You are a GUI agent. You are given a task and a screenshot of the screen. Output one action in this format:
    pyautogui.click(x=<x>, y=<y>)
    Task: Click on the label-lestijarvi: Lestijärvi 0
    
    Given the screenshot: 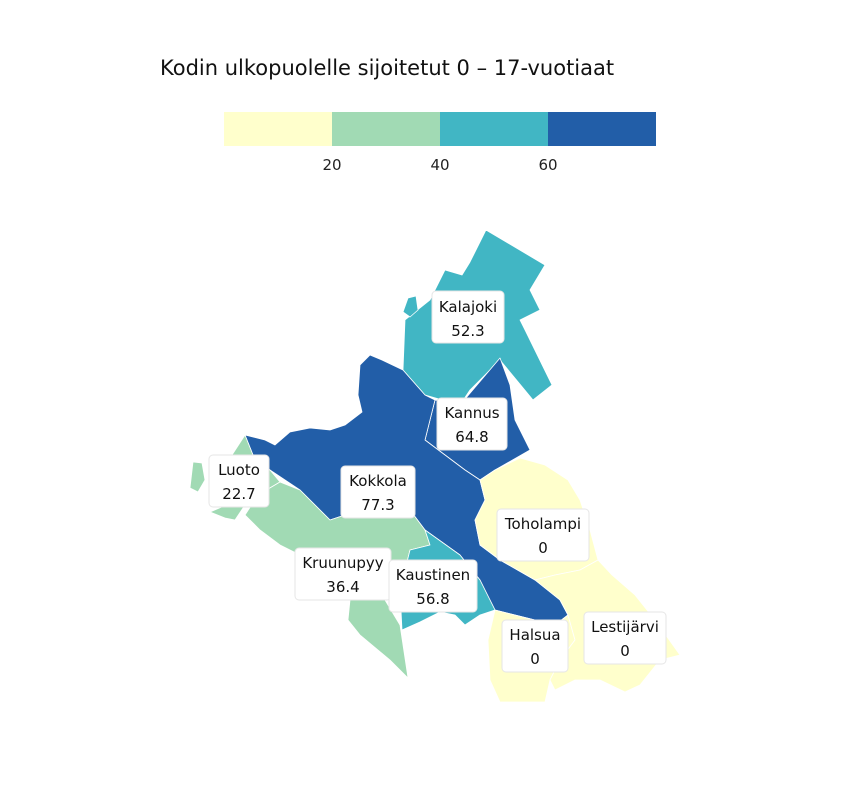 What is the action you would take?
    pyautogui.click(x=625, y=638)
    